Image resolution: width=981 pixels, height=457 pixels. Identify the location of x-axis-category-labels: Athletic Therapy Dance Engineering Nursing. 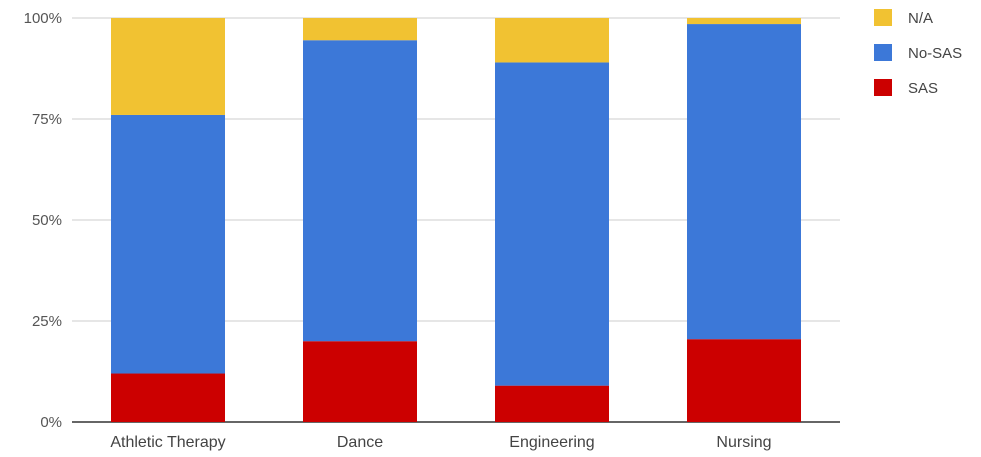
(440, 442).